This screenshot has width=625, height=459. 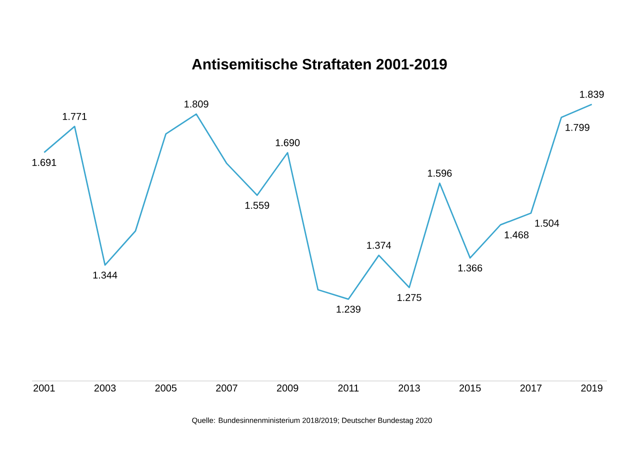 What do you see at coordinates (287, 388) in the screenshot?
I see `x-tick-label: 2009` at bounding box center [287, 388].